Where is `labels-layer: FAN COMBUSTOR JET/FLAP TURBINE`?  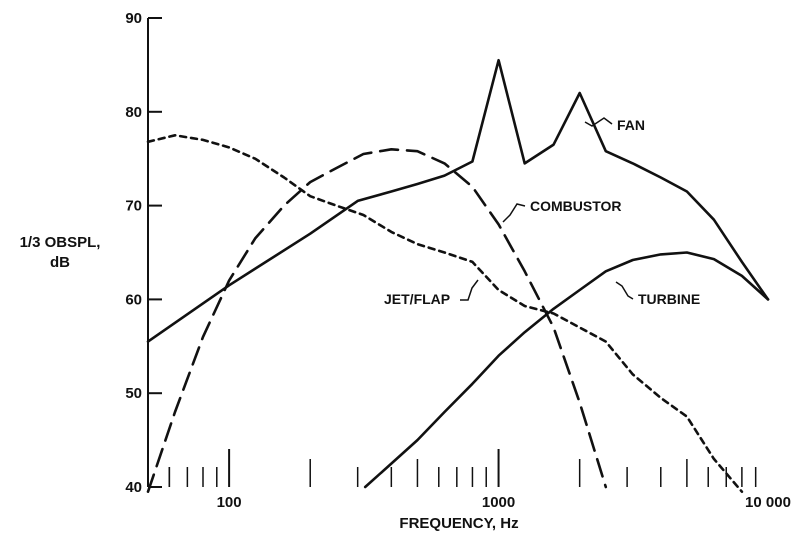 labels-layer: FAN COMBUSTOR JET/FLAP TURBINE is located at coordinates (542, 212).